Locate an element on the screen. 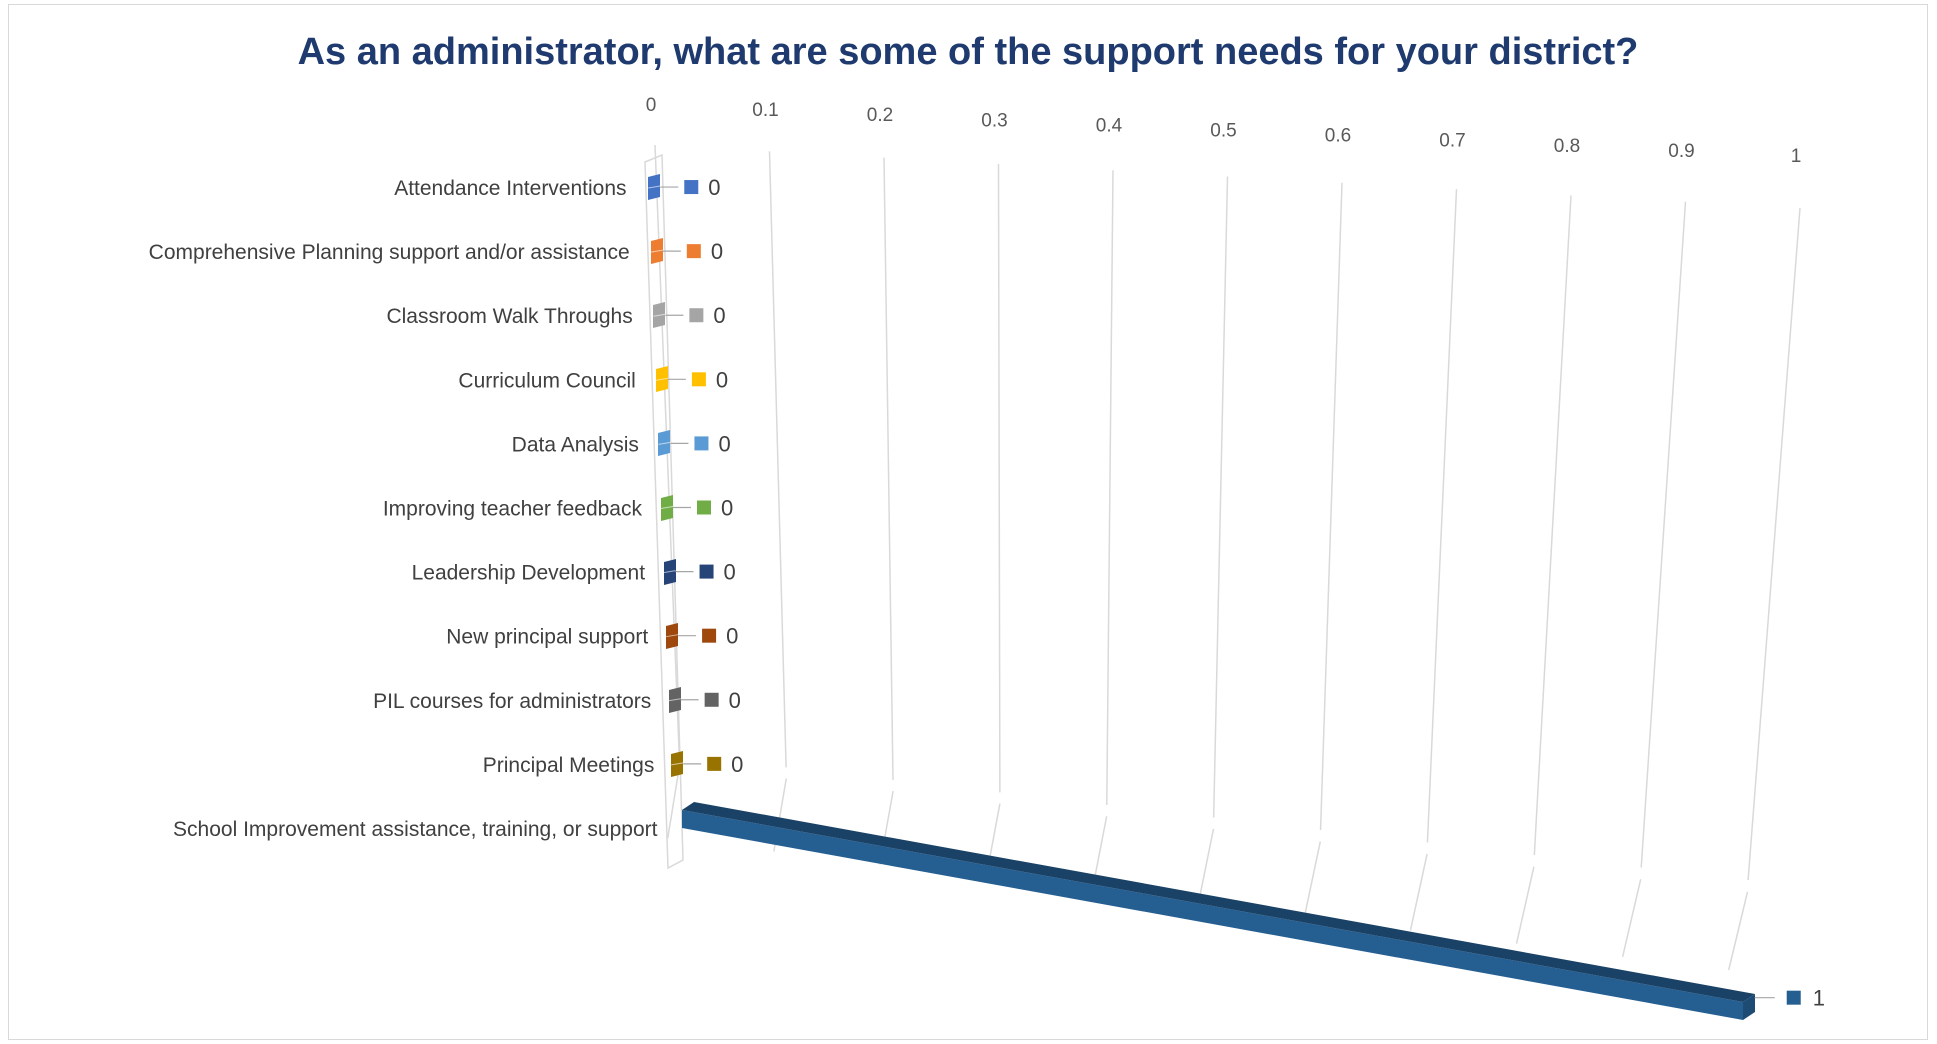 The image size is (1937, 1044). x-tick-label: 0.2 is located at coordinates (880, 115).